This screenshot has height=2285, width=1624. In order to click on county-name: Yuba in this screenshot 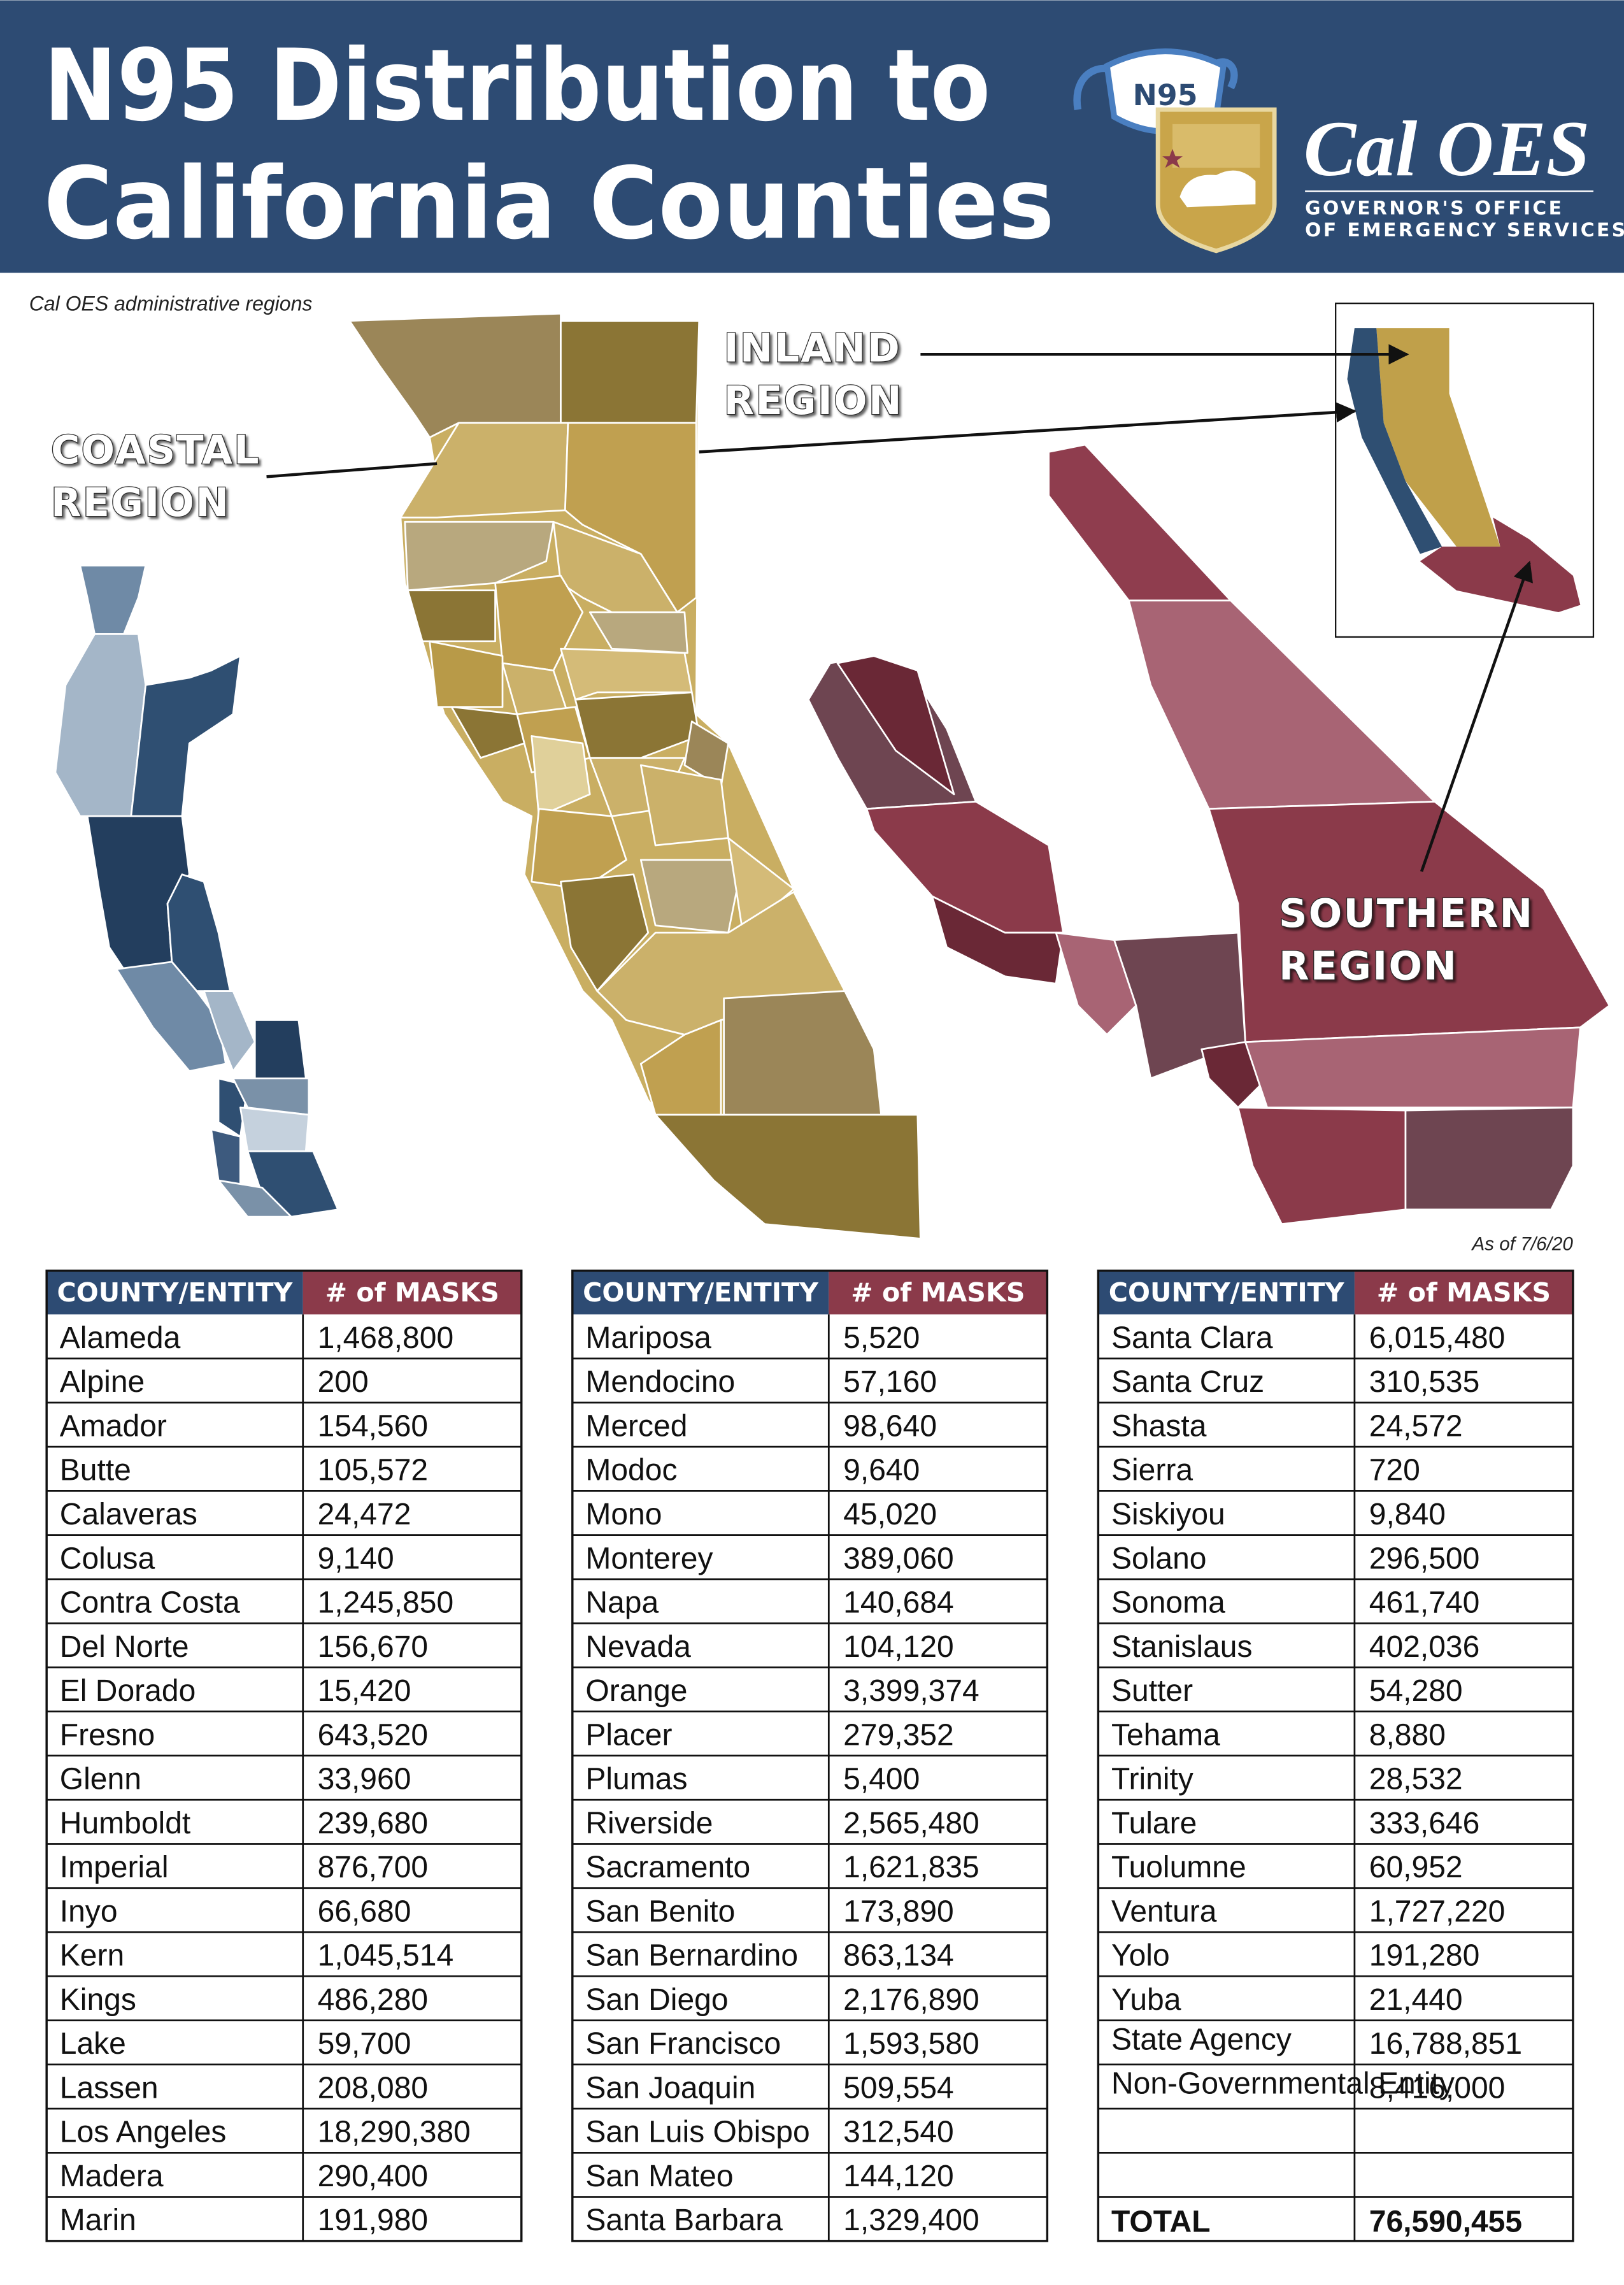, I will do `click(1146, 2000)`.